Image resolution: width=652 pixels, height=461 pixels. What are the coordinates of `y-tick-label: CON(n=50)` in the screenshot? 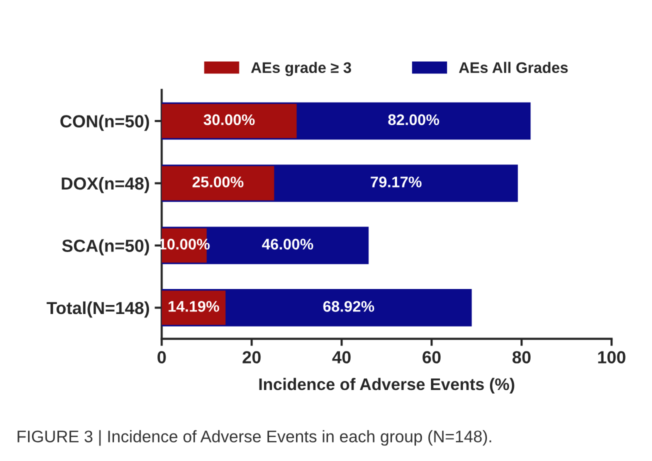 It's located at (105, 122).